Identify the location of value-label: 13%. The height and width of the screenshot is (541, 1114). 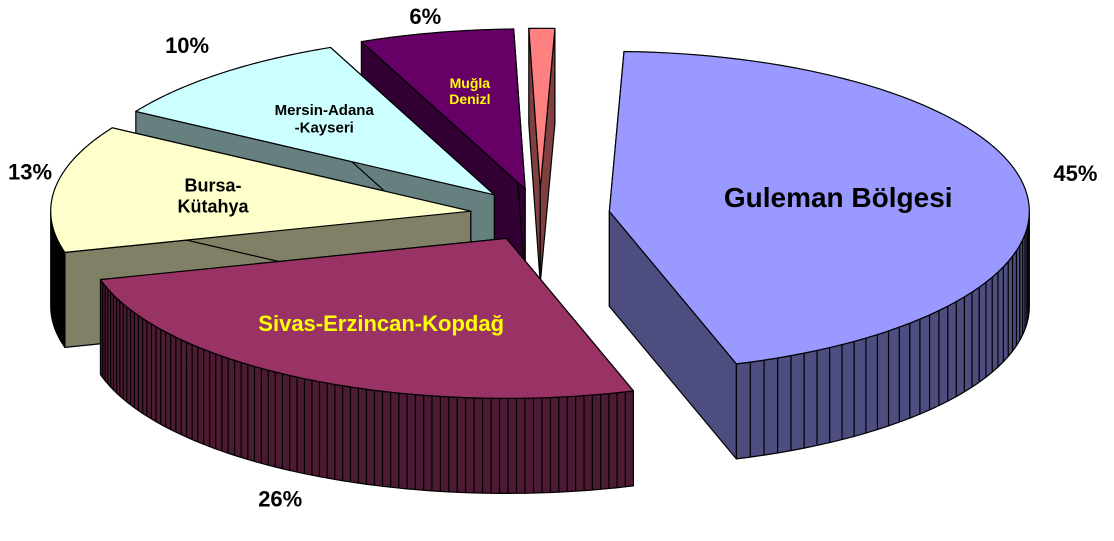
(30, 171).